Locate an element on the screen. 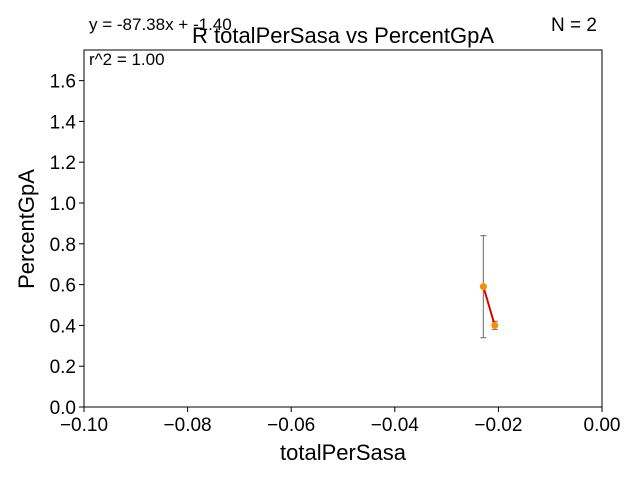  plot-layer is located at coordinates (489, 287).